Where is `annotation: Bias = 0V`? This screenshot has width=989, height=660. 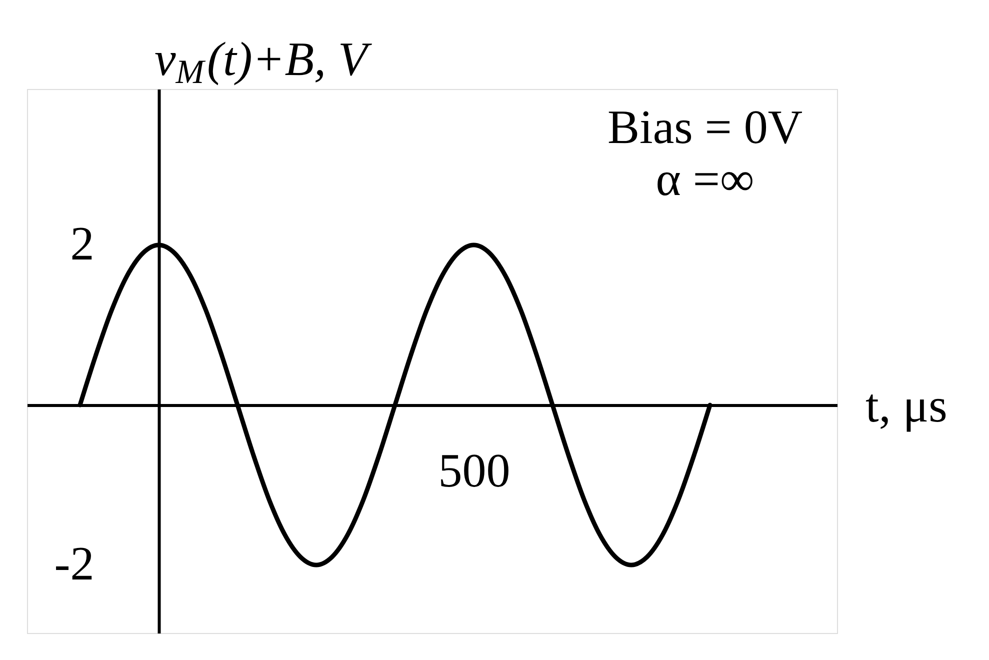
annotation: Bias = 0V is located at coordinates (705, 127).